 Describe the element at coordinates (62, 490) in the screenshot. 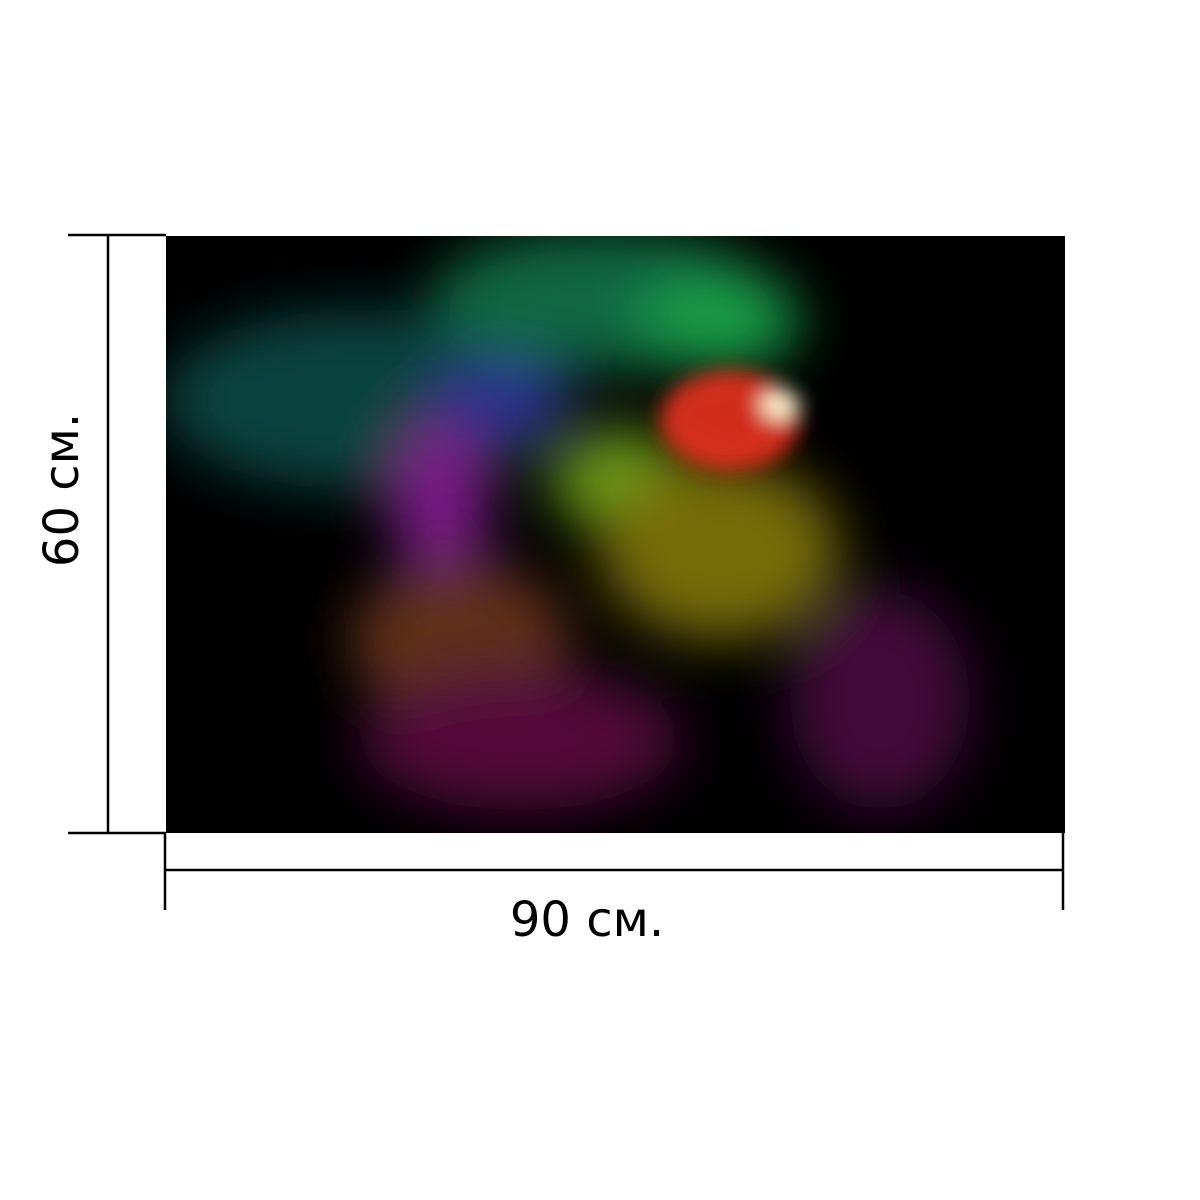

I see `height-label: 60 см.` at that location.